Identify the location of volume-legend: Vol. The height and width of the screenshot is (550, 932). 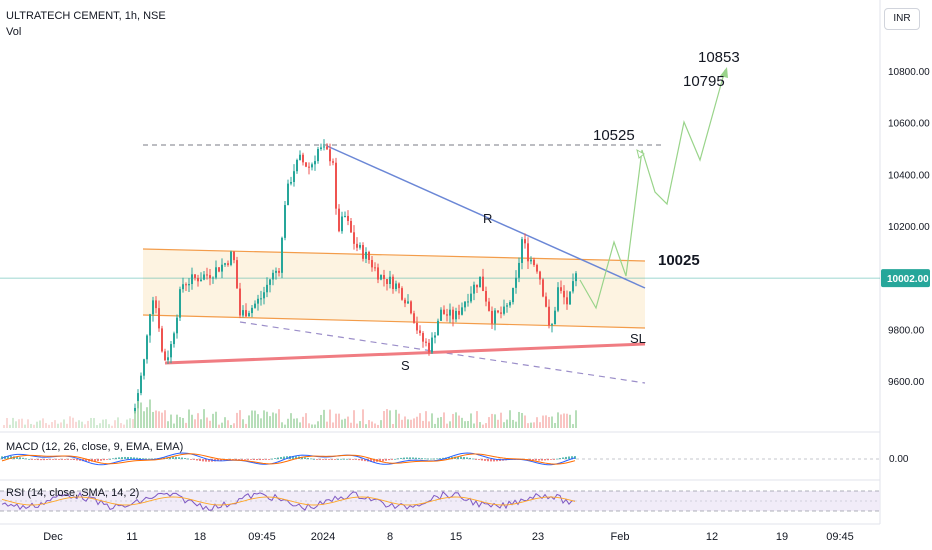
(14, 32).